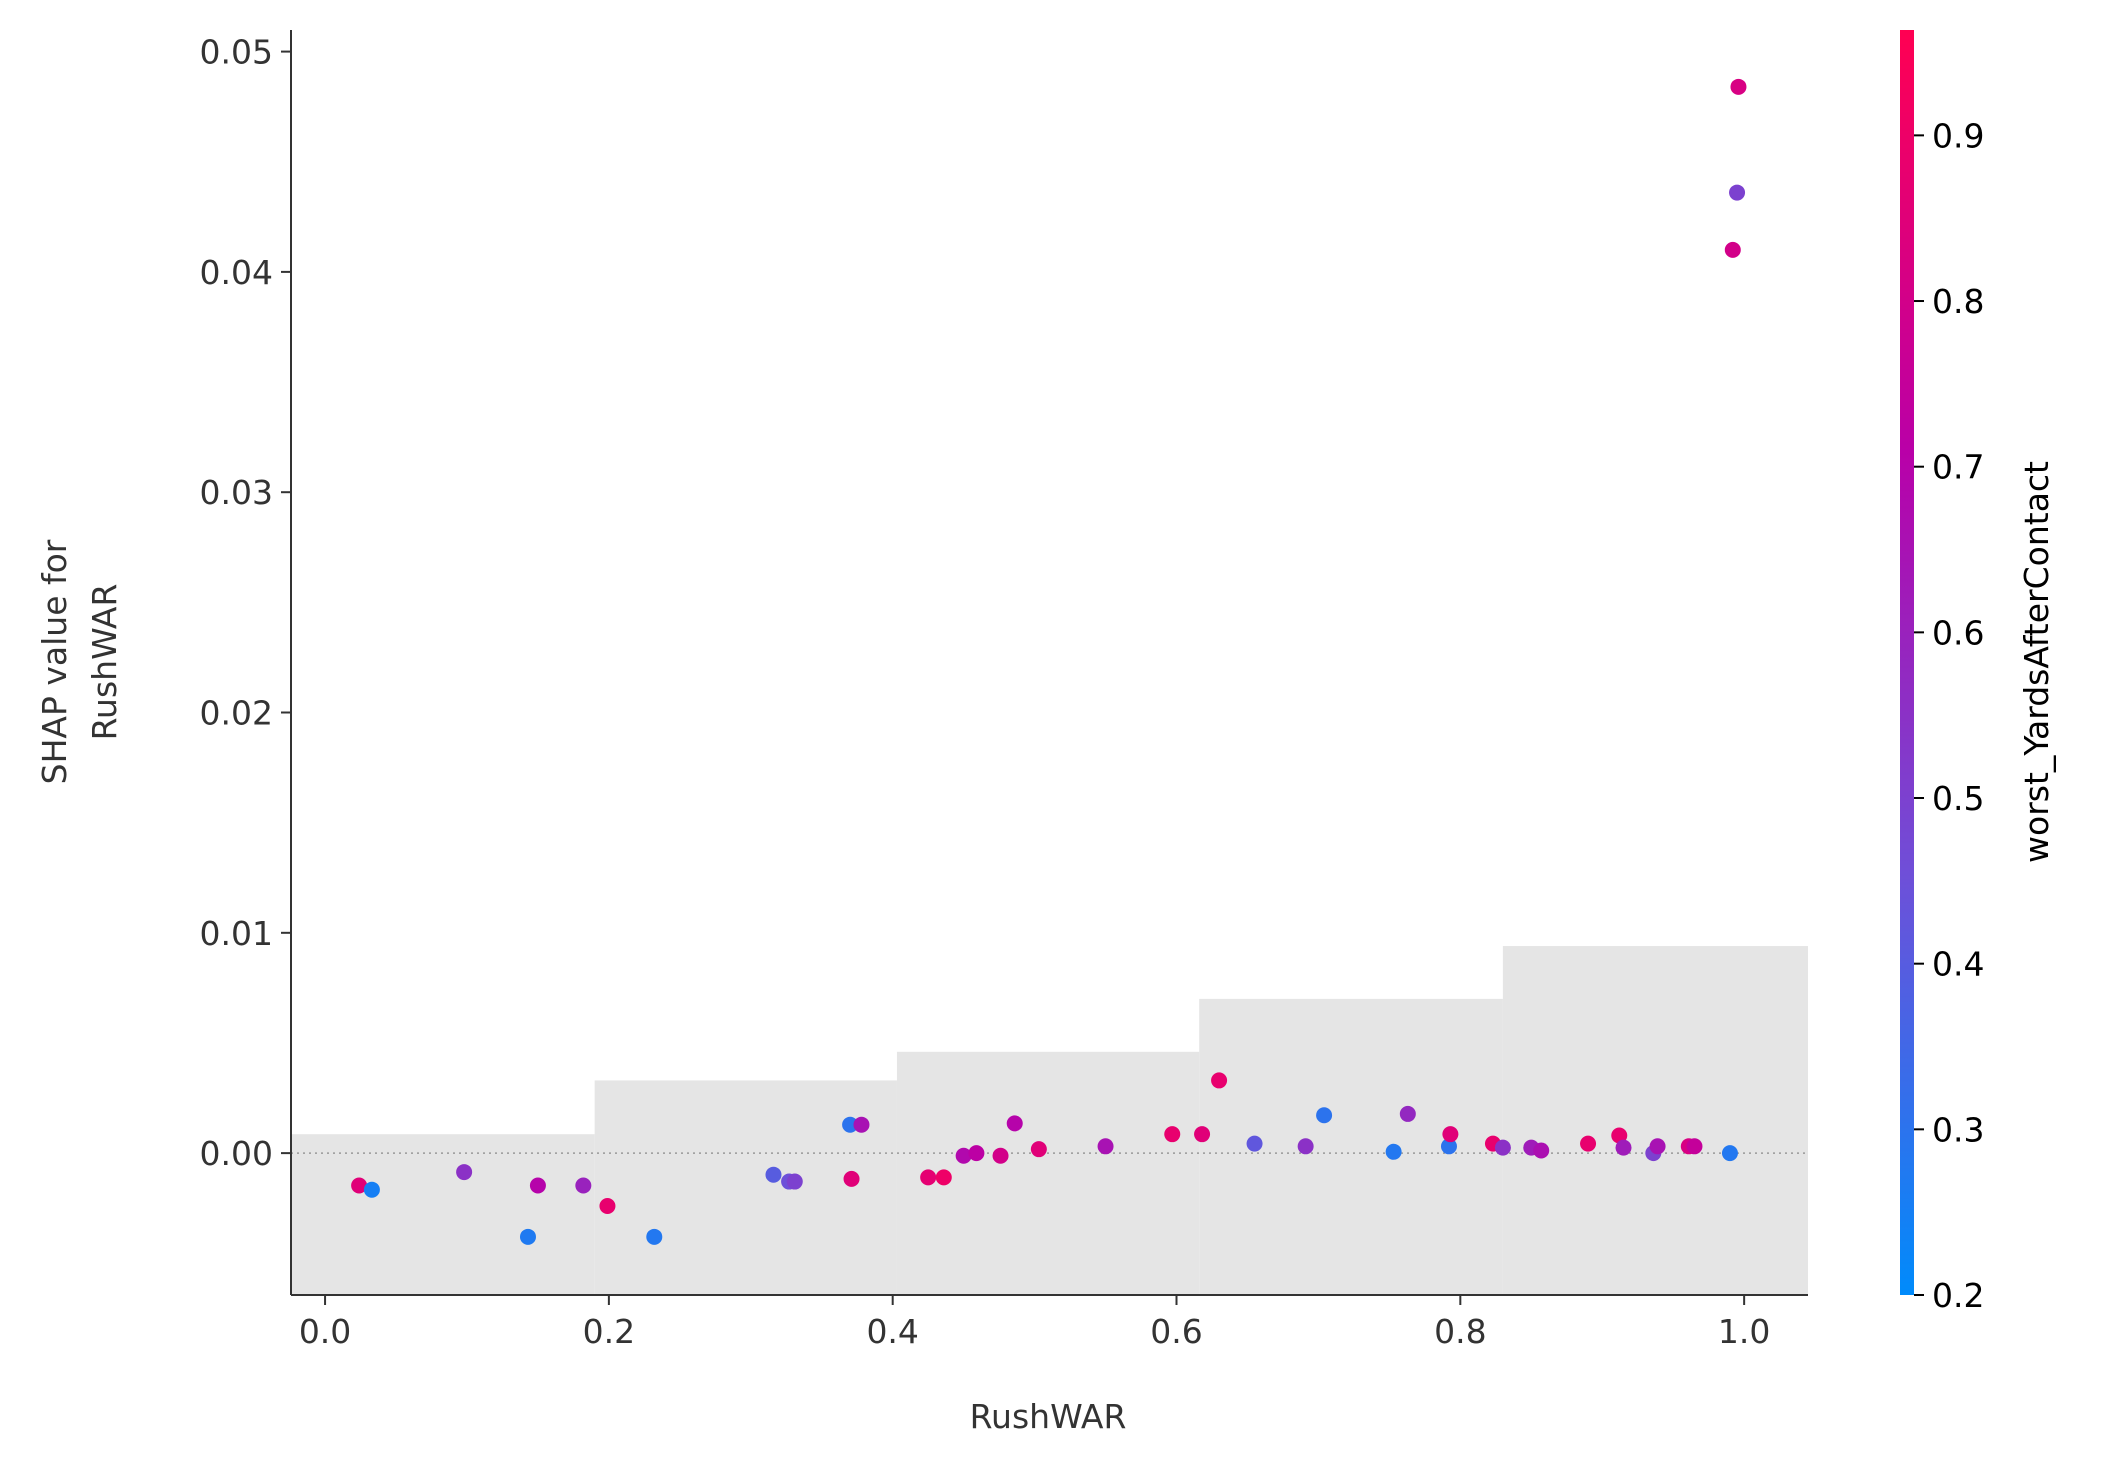 The width and height of the screenshot is (2120, 1468). I want to click on x-tick-label: 1.0, so click(1744, 1331).